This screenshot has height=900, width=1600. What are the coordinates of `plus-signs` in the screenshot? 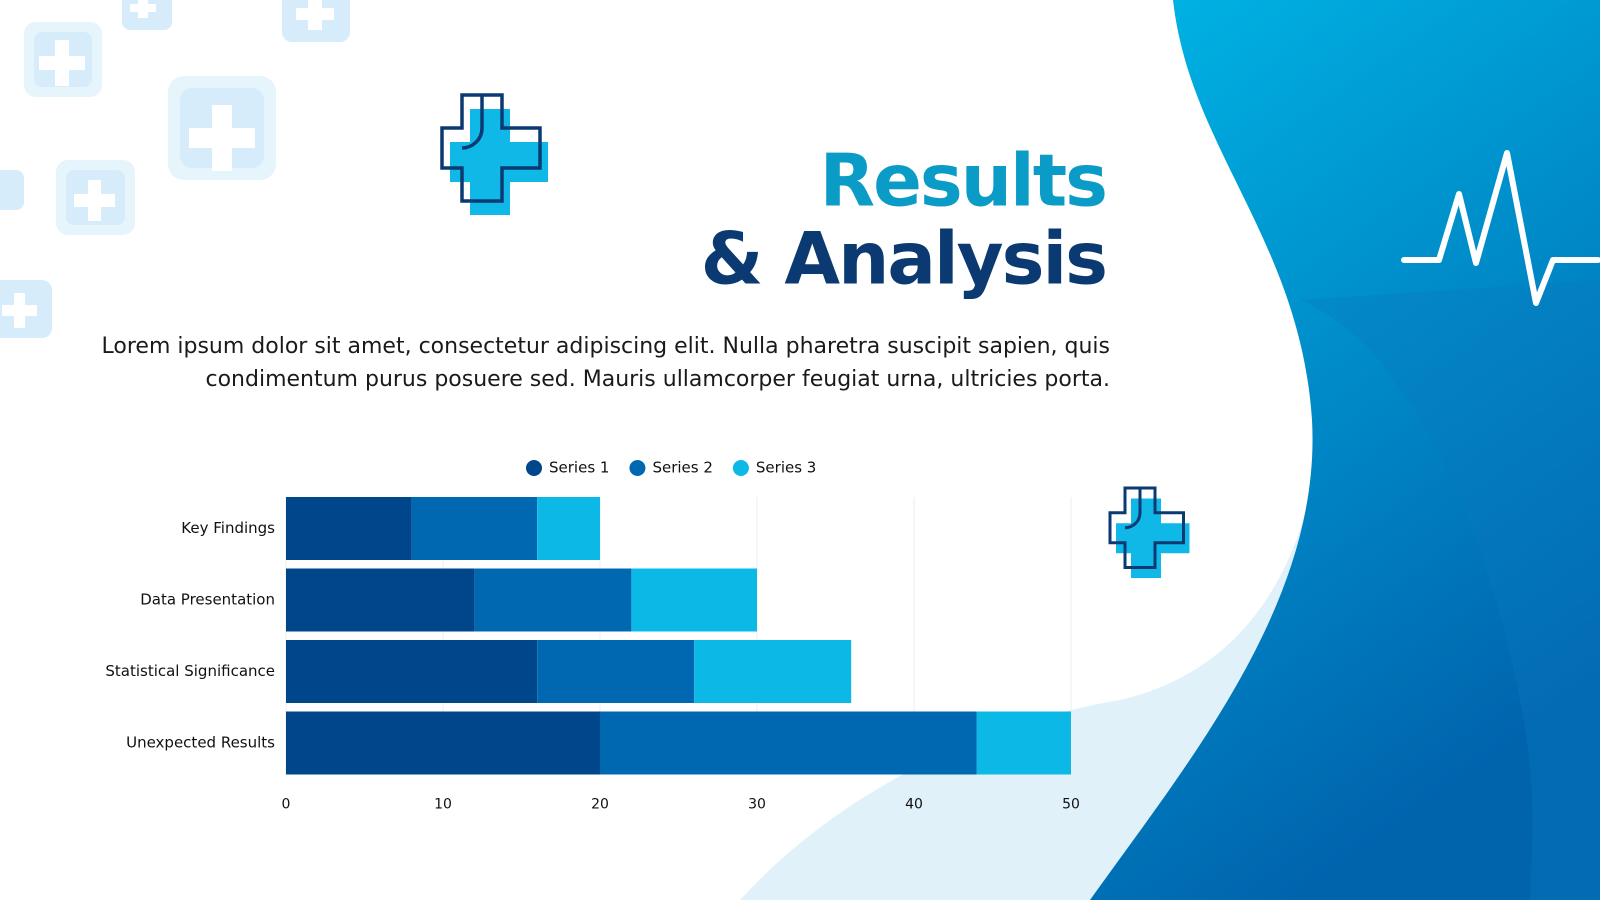 It's located at (168, 164).